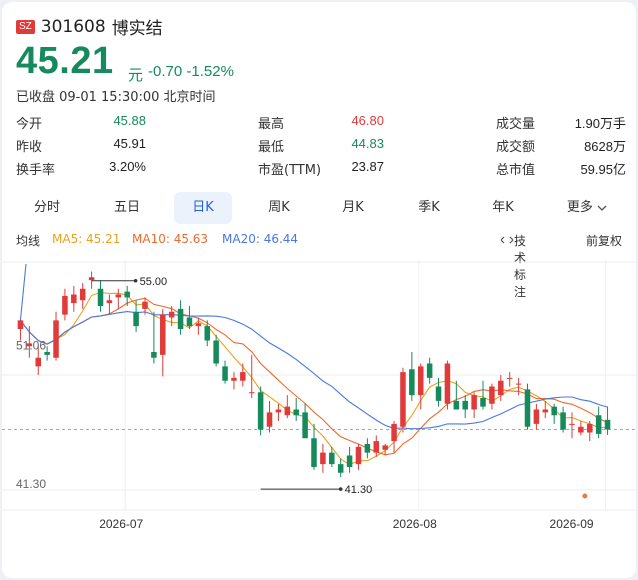 This screenshot has height=580, width=638. I want to click on x-tick-label: 2026-07, so click(121, 524).